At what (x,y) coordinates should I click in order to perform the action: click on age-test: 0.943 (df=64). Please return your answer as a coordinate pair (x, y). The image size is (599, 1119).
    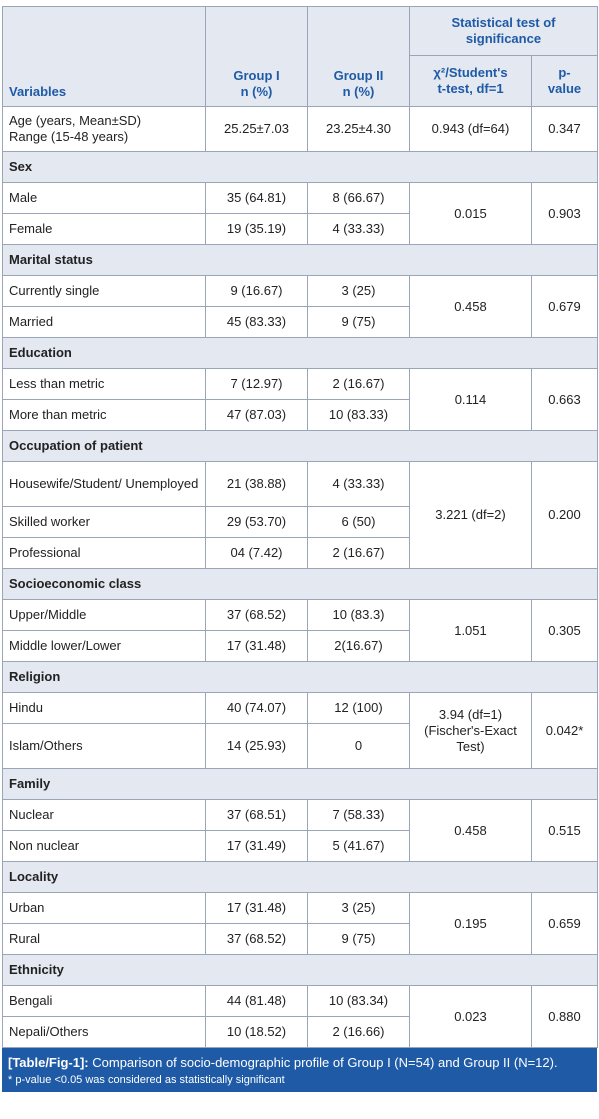
    Looking at the image, I should click on (470, 129).